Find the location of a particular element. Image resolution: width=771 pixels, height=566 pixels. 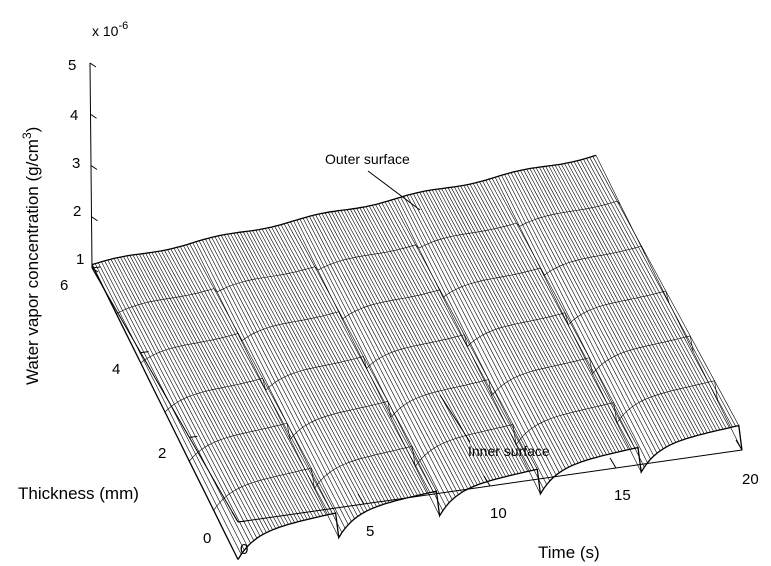

z-tick-label: 5 is located at coordinates (72, 65).